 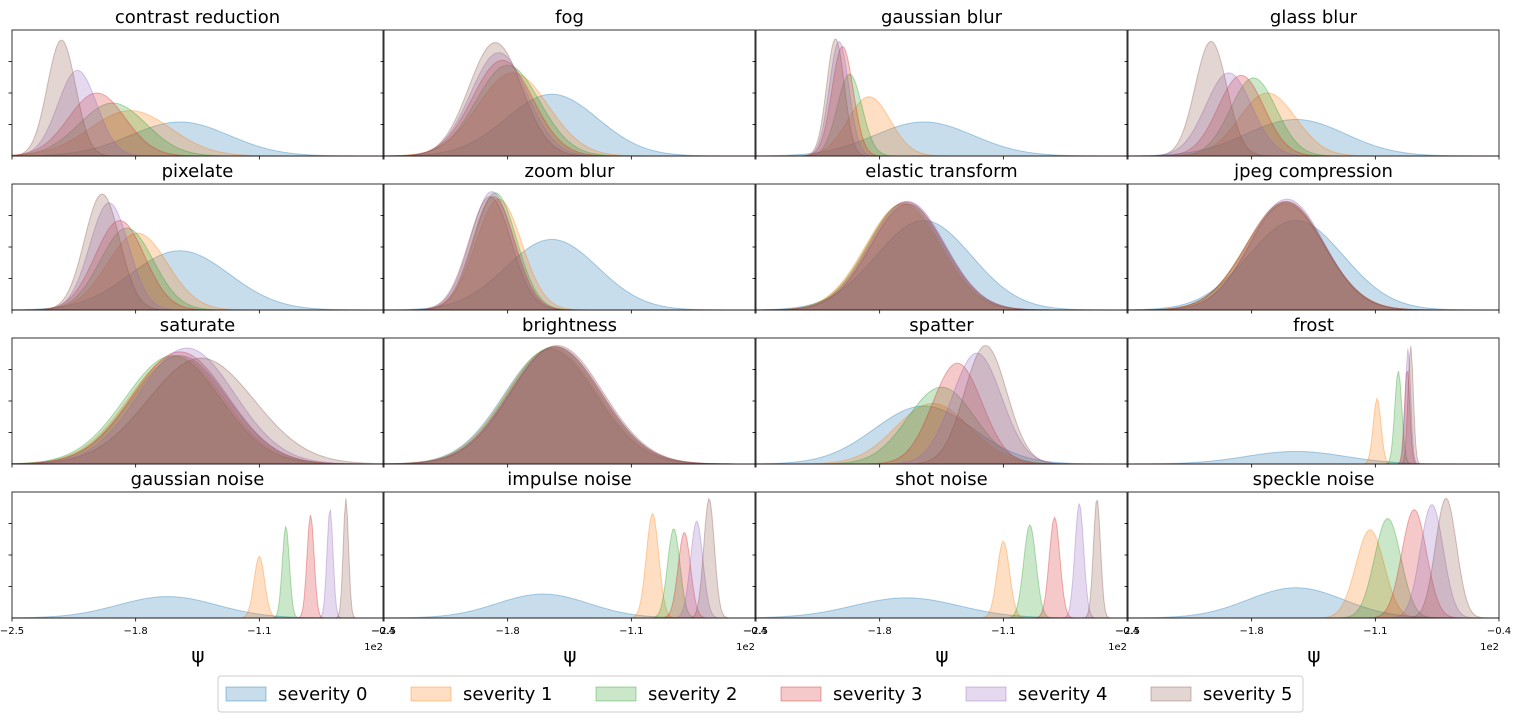 I want to click on panel-title: frost, so click(x=1313, y=325).